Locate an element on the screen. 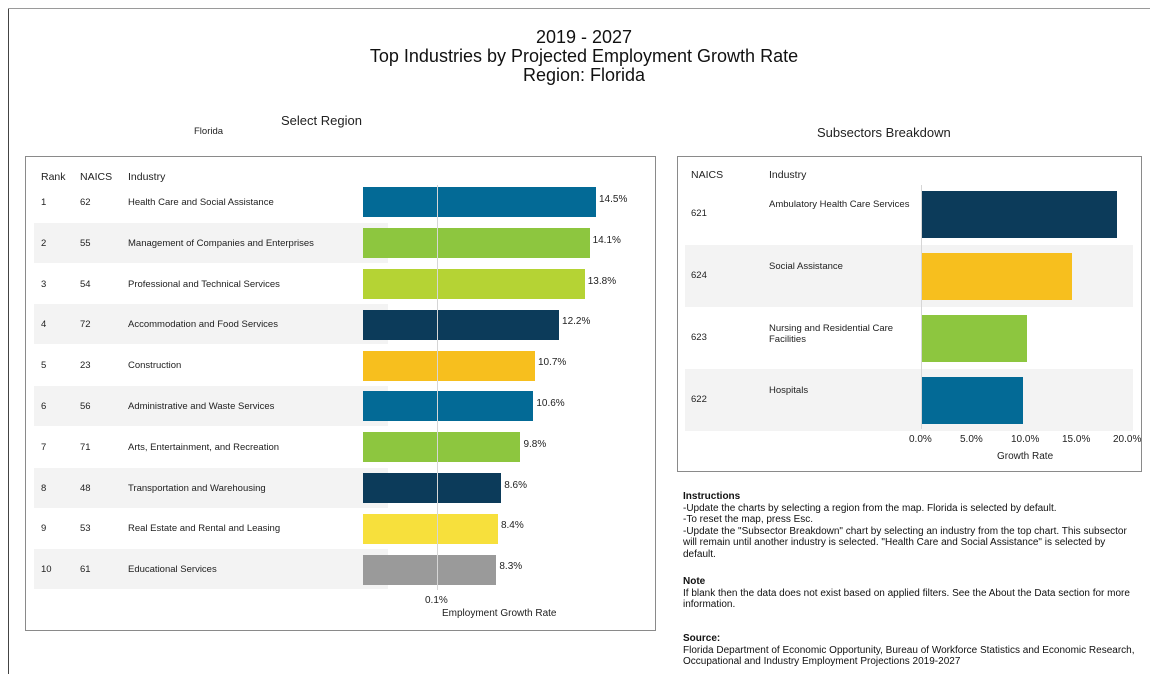 This screenshot has height=674, width=1150. sub-zero-line is located at coordinates (921, 307).